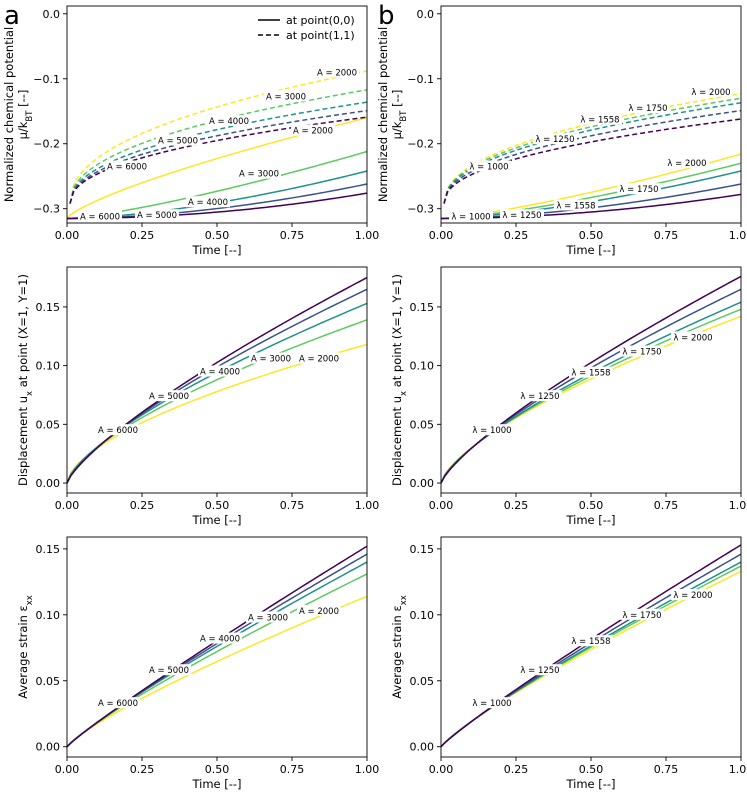  What do you see at coordinates (738, 505) in the screenshot?
I see `x-tick-label-b-mid-4: 1.00` at bounding box center [738, 505].